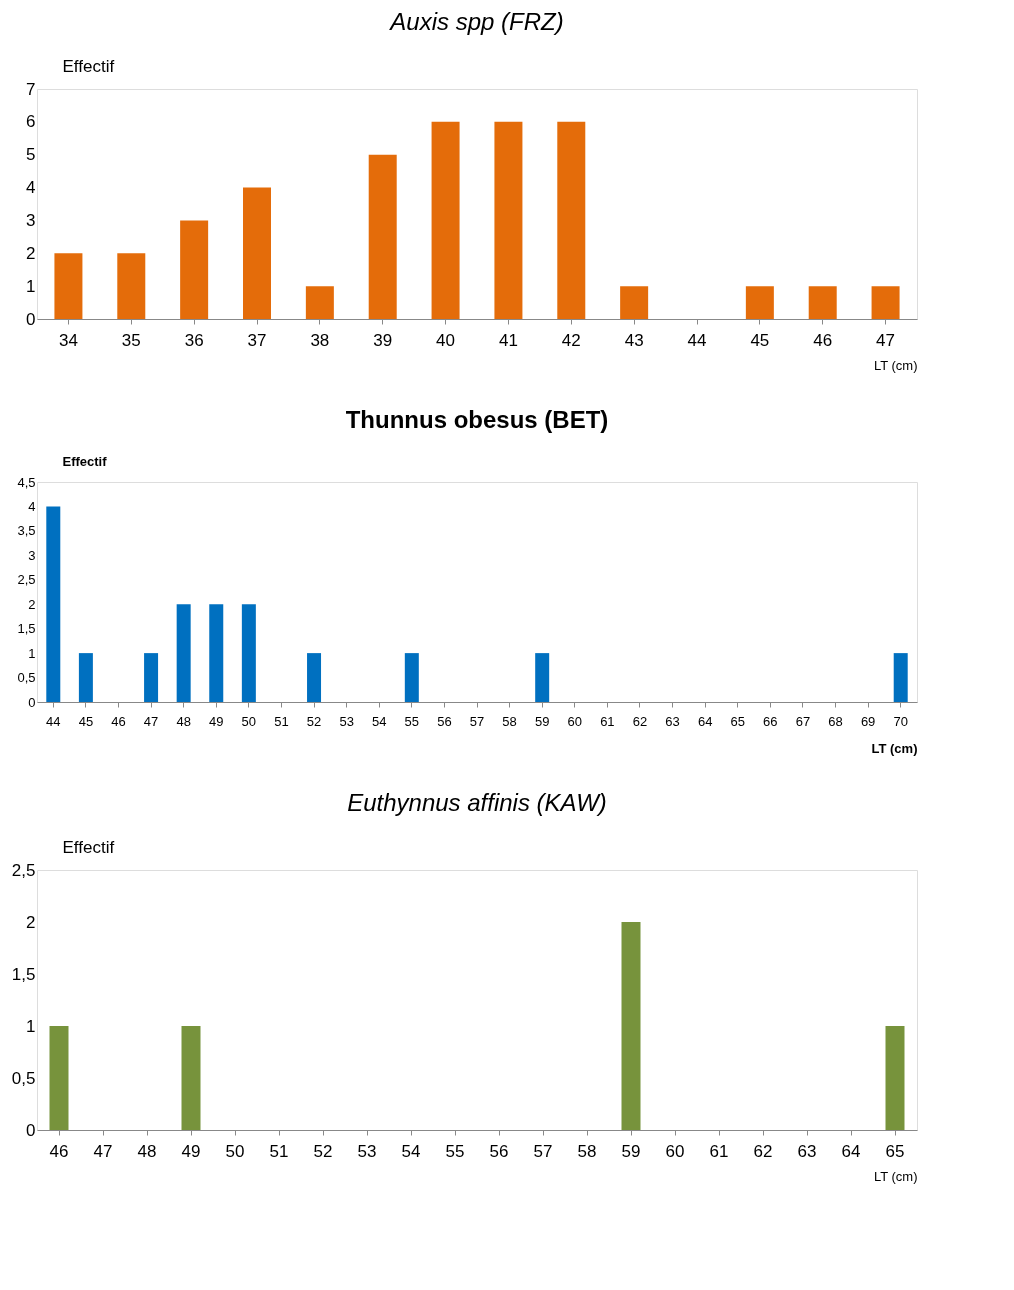  I want to click on y-tick-label: 4,5, so click(26, 482).